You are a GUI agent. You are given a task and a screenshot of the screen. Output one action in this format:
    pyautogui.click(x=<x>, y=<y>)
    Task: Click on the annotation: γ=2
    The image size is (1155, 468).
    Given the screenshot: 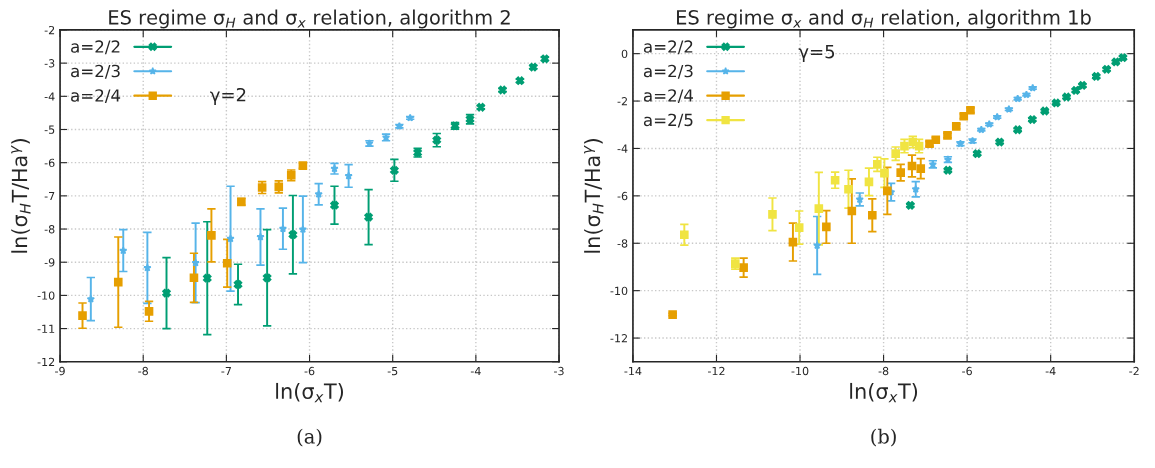 What is the action you would take?
    pyautogui.click(x=228, y=96)
    